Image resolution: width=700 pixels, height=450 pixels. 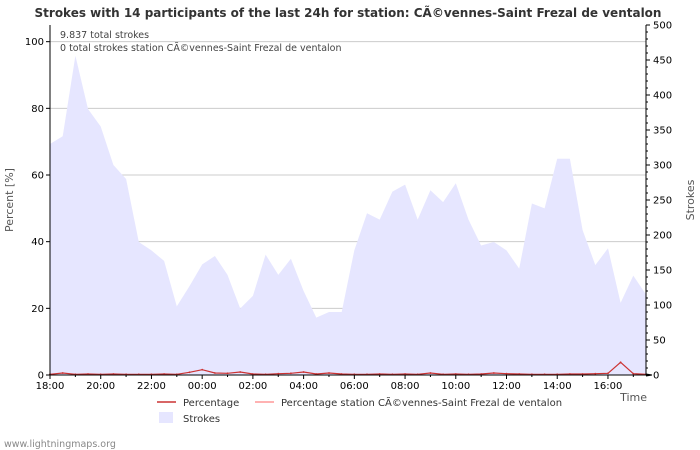 I want to click on right-tick-label-2: 100, so click(x=662, y=306).